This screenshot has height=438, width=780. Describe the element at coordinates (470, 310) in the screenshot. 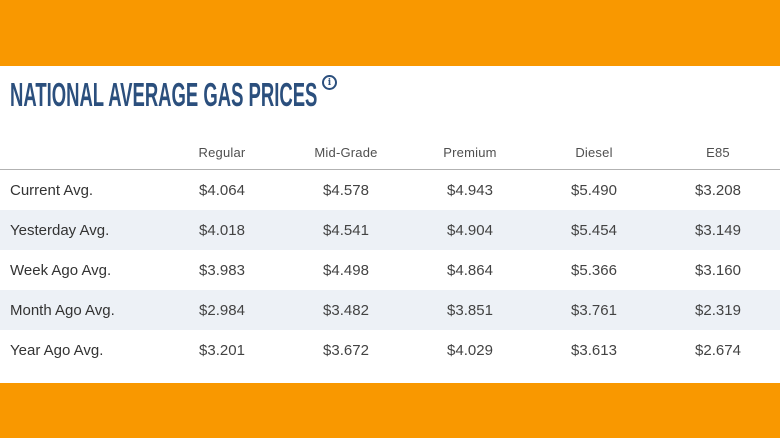

I see `price-cell: $3.851` at that location.